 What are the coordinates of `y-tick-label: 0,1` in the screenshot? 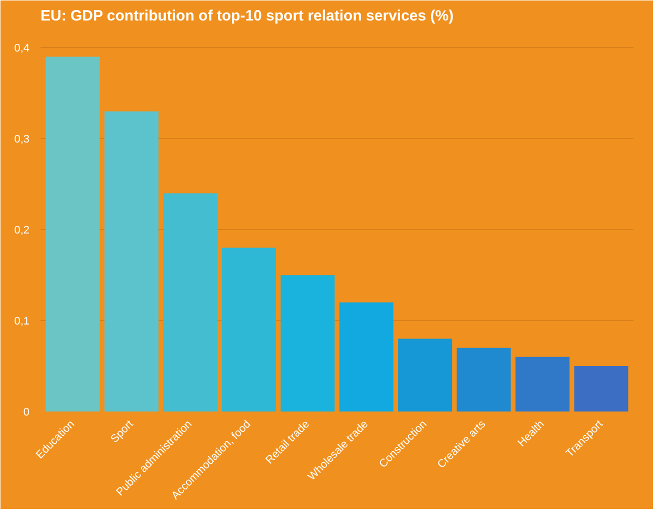 It's located at (22, 322).